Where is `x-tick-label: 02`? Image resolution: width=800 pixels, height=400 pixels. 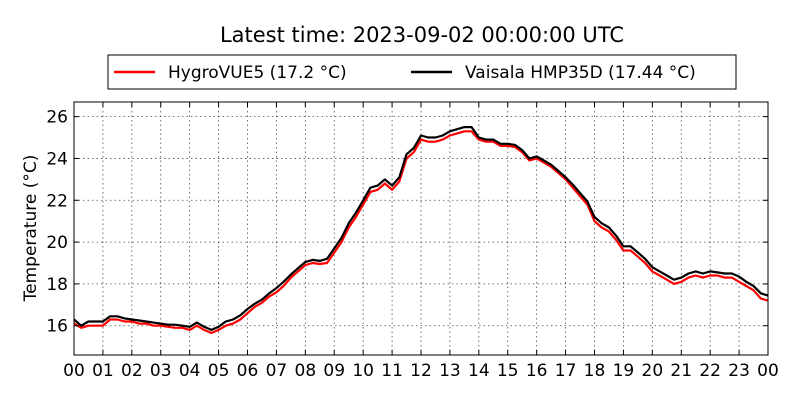
x-tick-label: 02 is located at coordinates (132, 371).